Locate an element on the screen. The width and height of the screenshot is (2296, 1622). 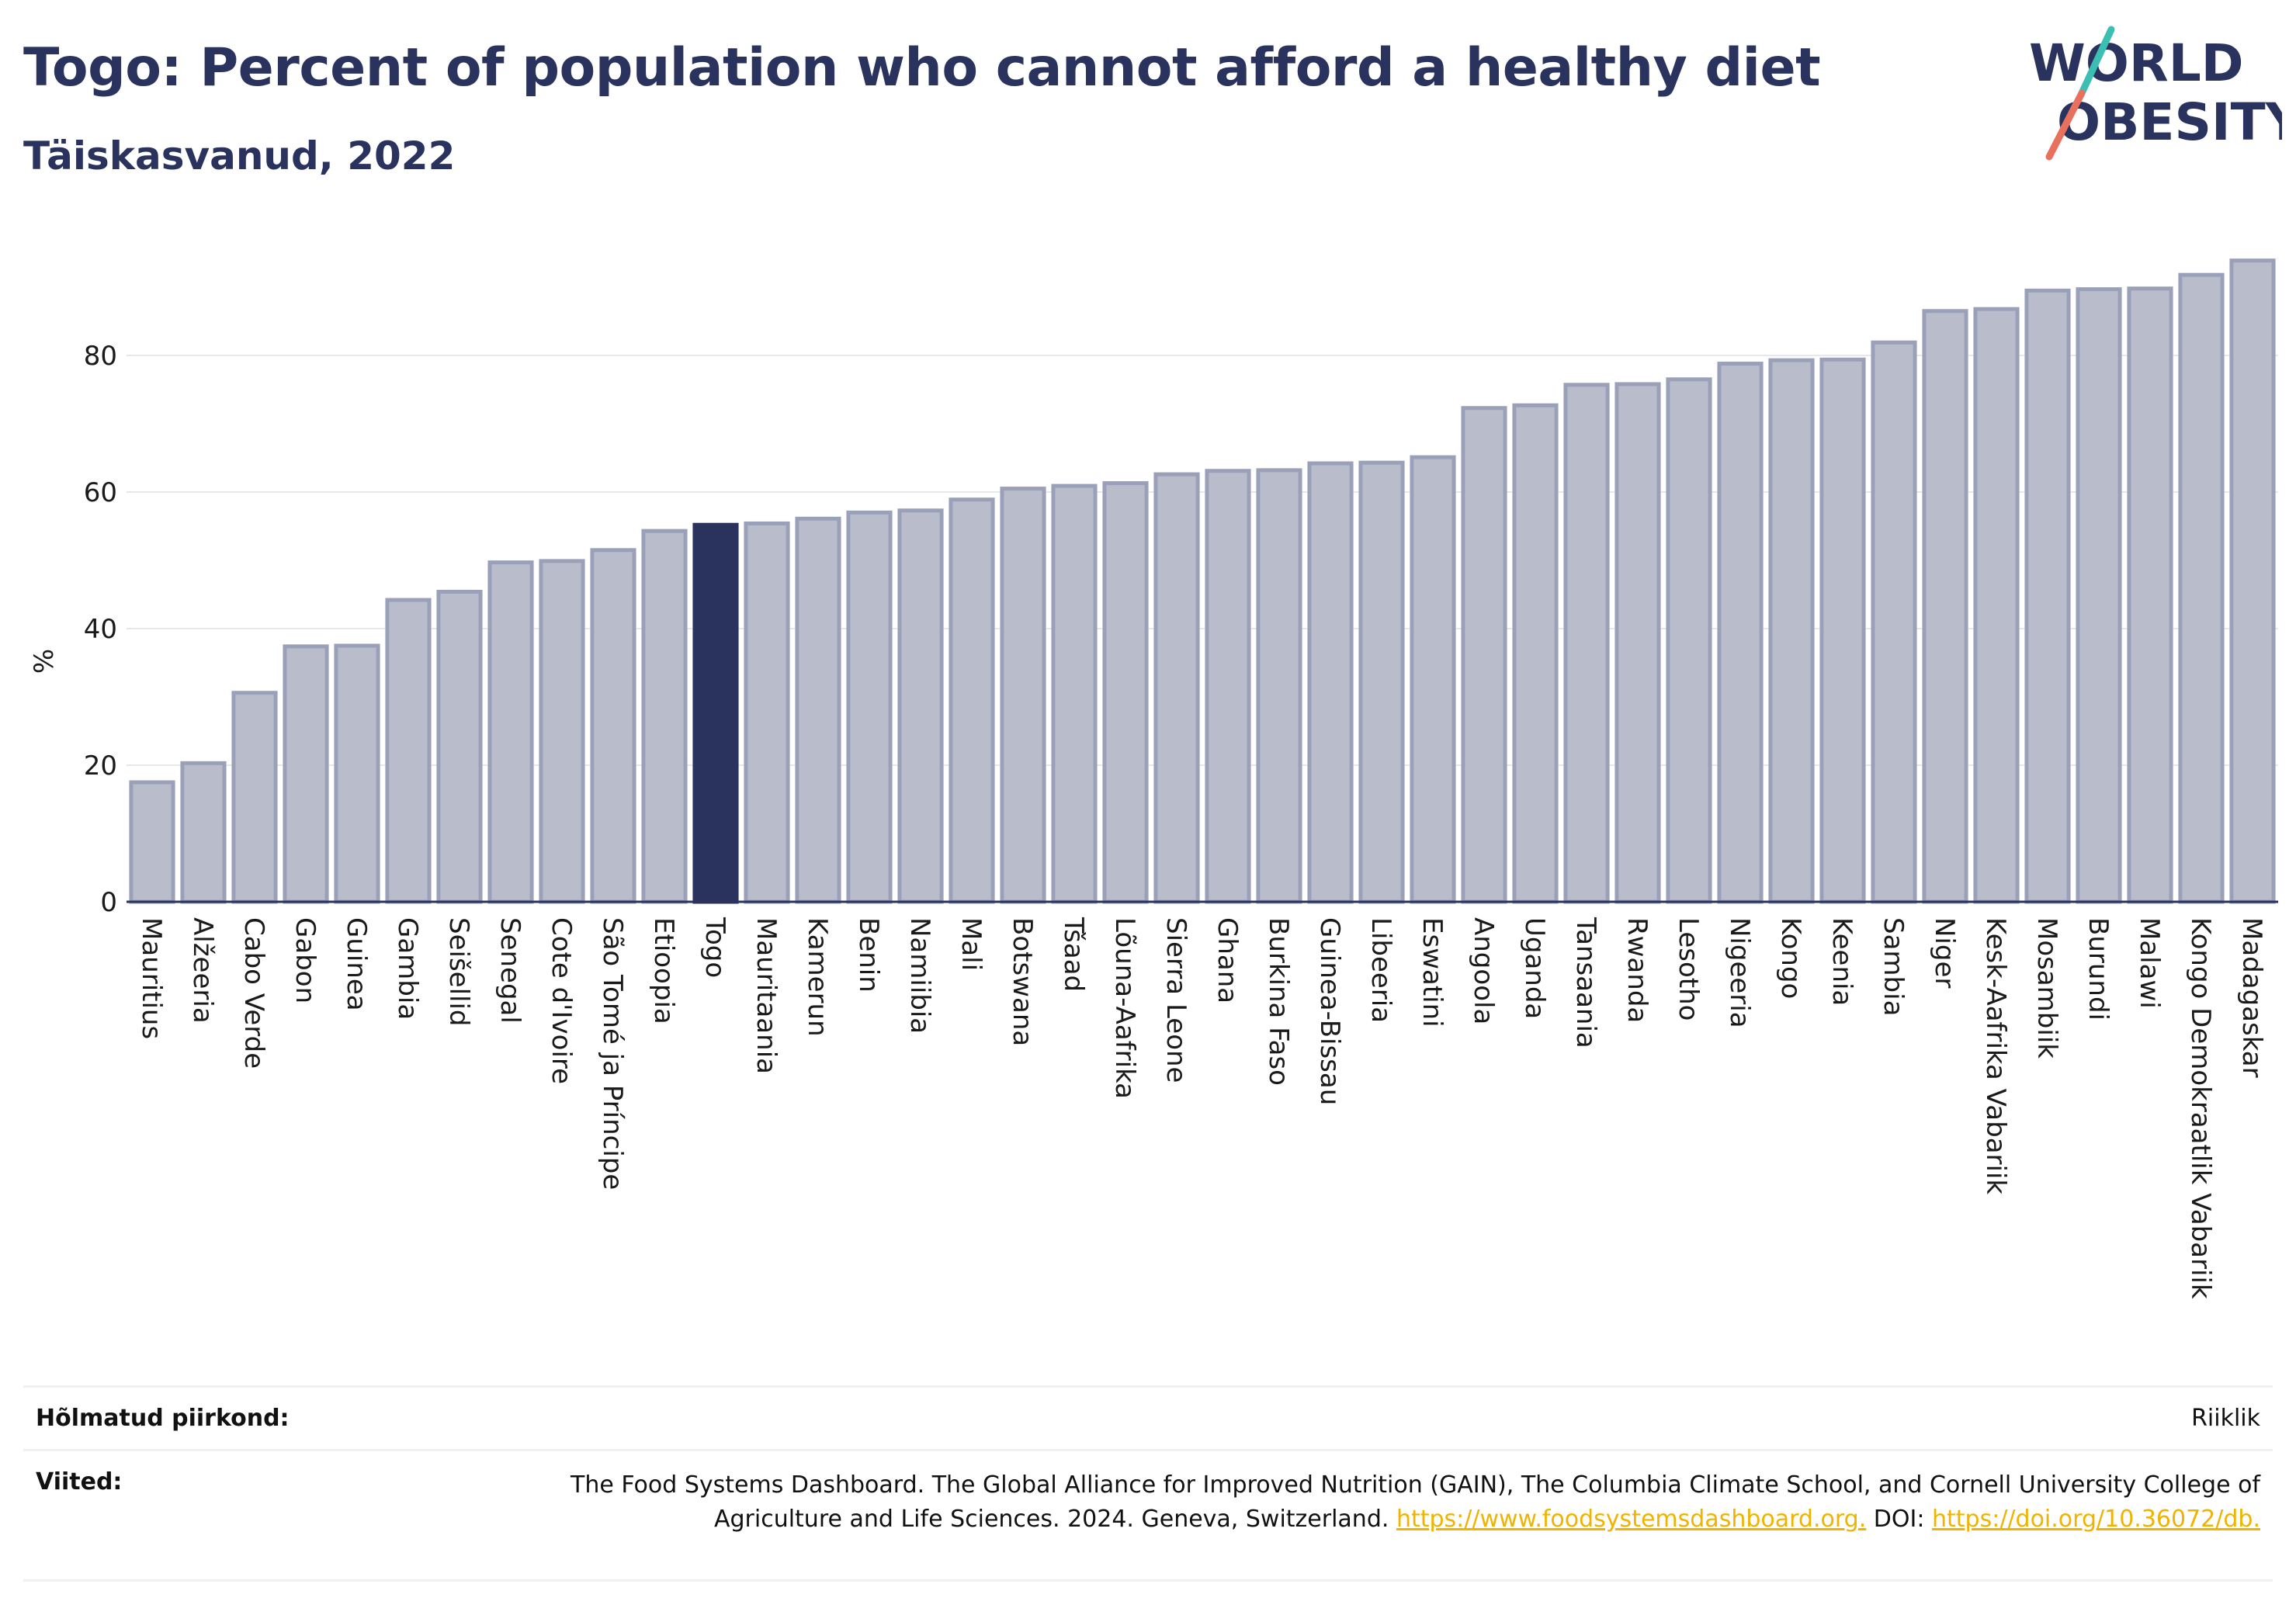
x-tick-label: Tšaad is located at coordinates (1073, 955).